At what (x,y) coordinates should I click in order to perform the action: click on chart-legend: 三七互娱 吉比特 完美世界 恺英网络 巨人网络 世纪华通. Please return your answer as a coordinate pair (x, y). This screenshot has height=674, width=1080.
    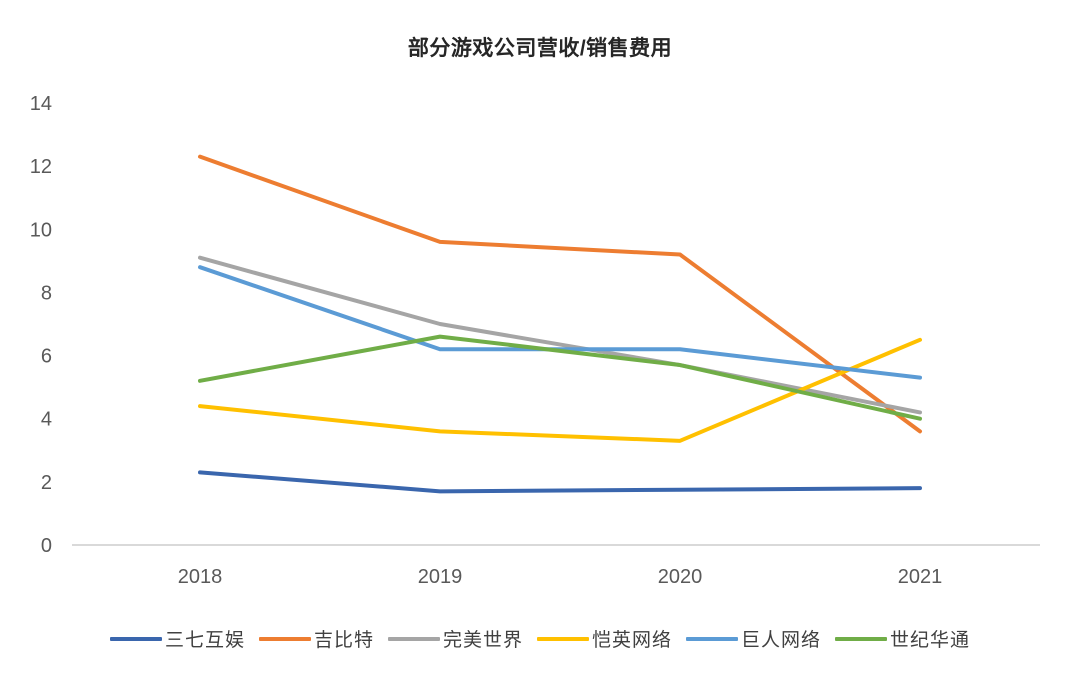
    Looking at the image, I should click on (540, 638).